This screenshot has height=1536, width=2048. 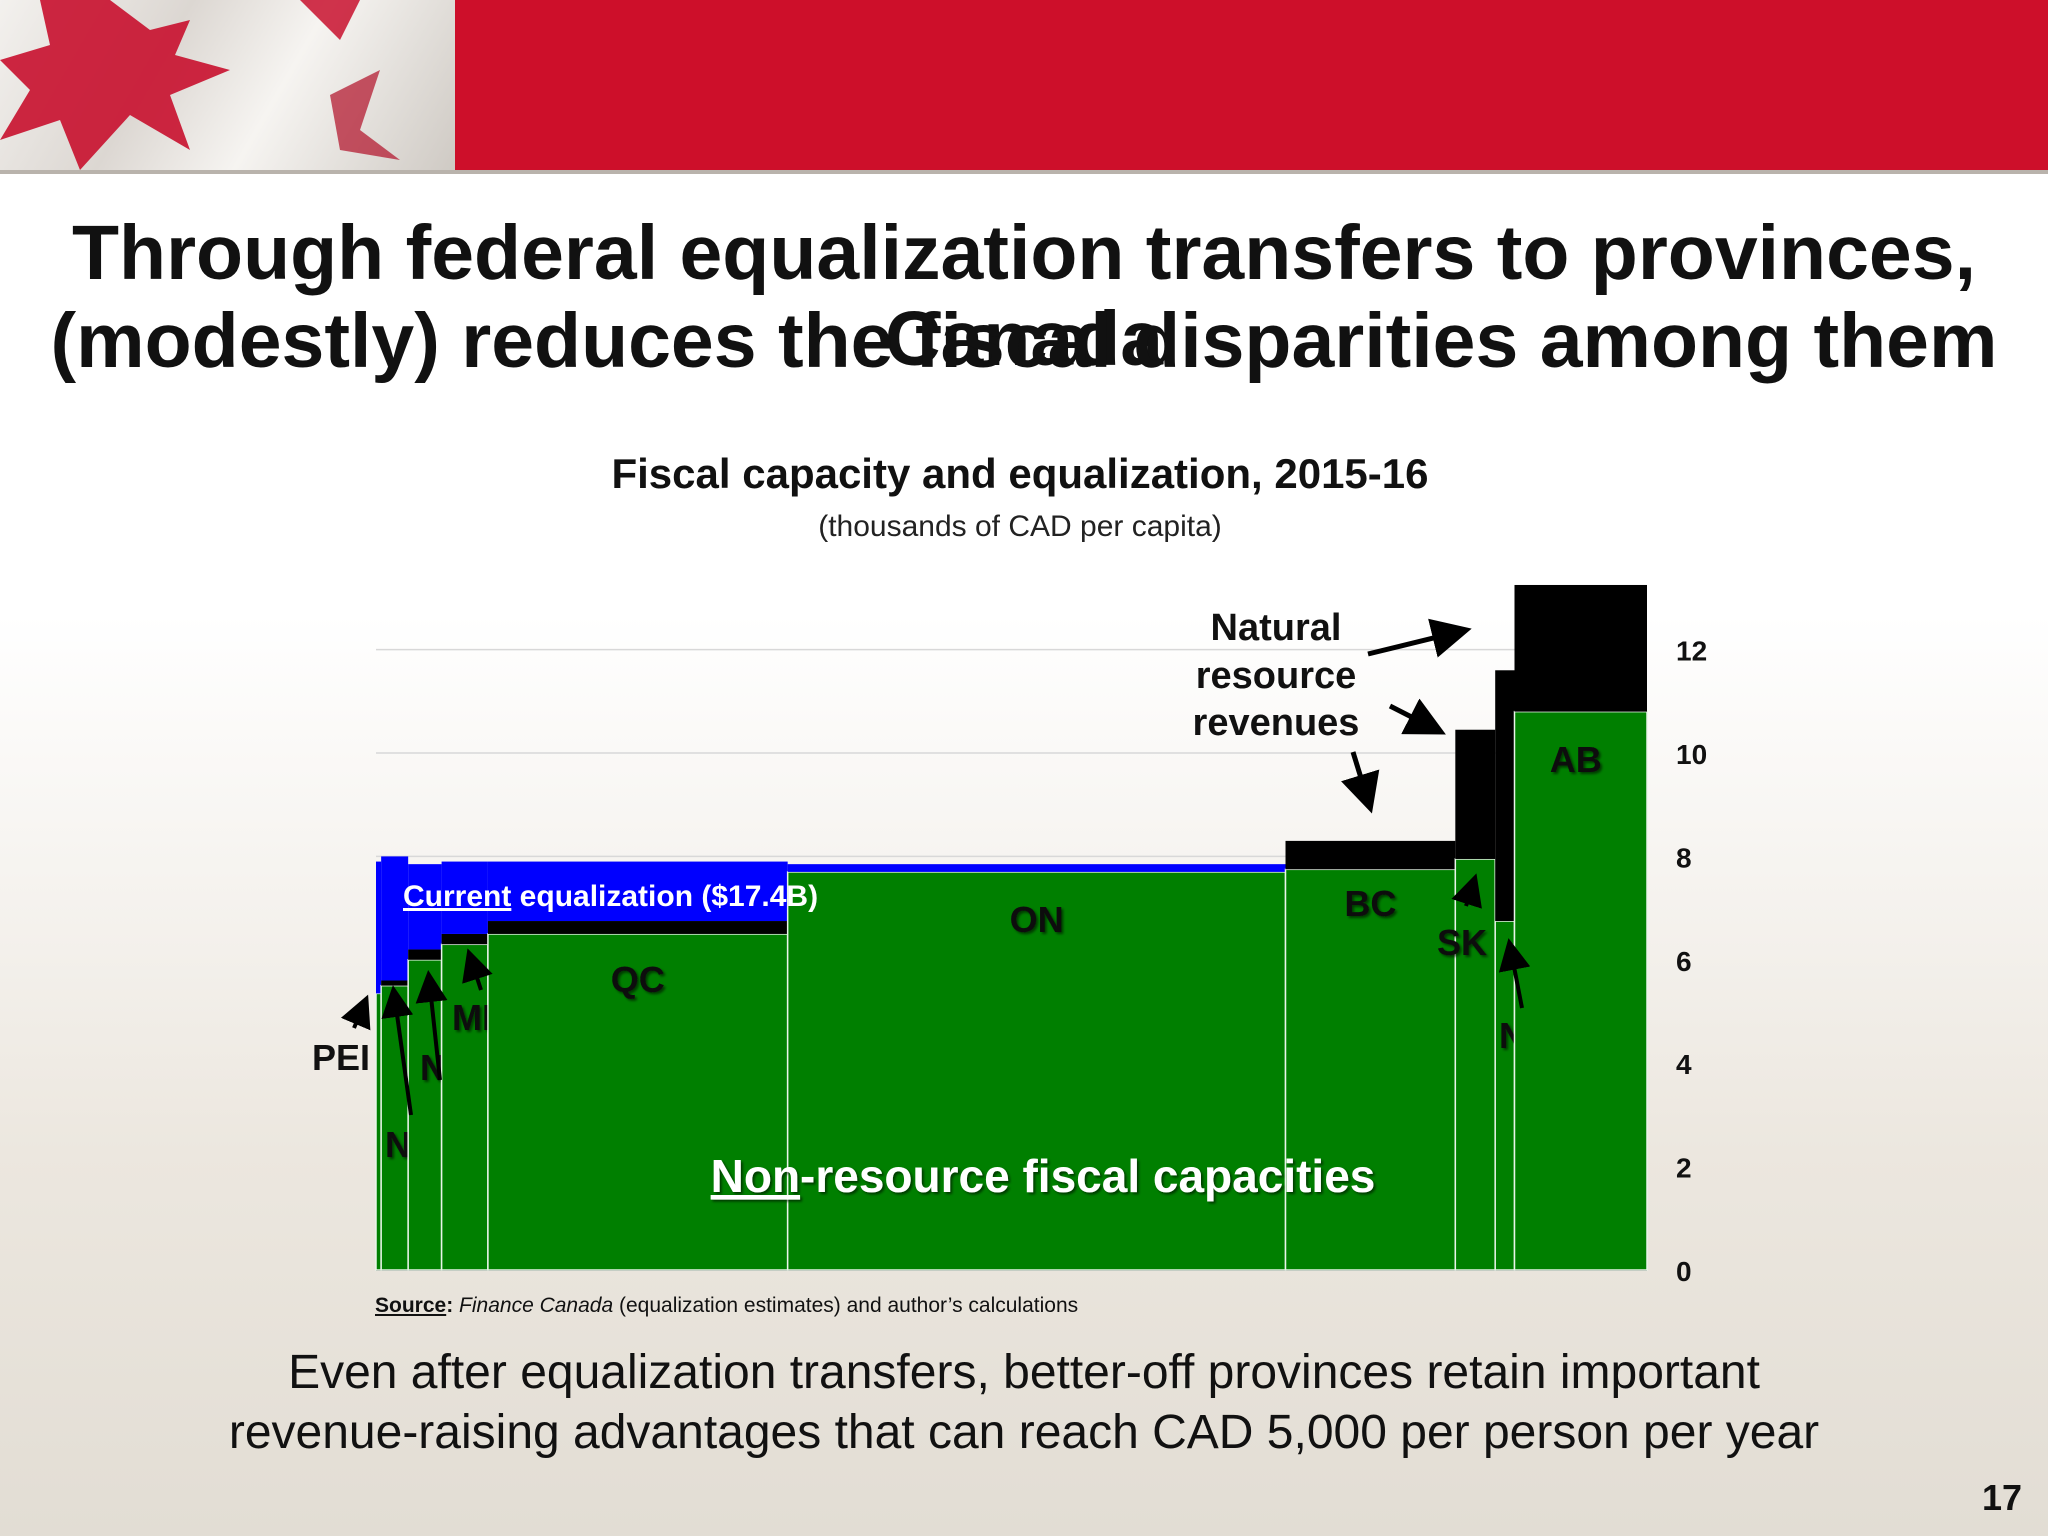 I want to click on resource-bar-ns, so click(x=425, y=954).